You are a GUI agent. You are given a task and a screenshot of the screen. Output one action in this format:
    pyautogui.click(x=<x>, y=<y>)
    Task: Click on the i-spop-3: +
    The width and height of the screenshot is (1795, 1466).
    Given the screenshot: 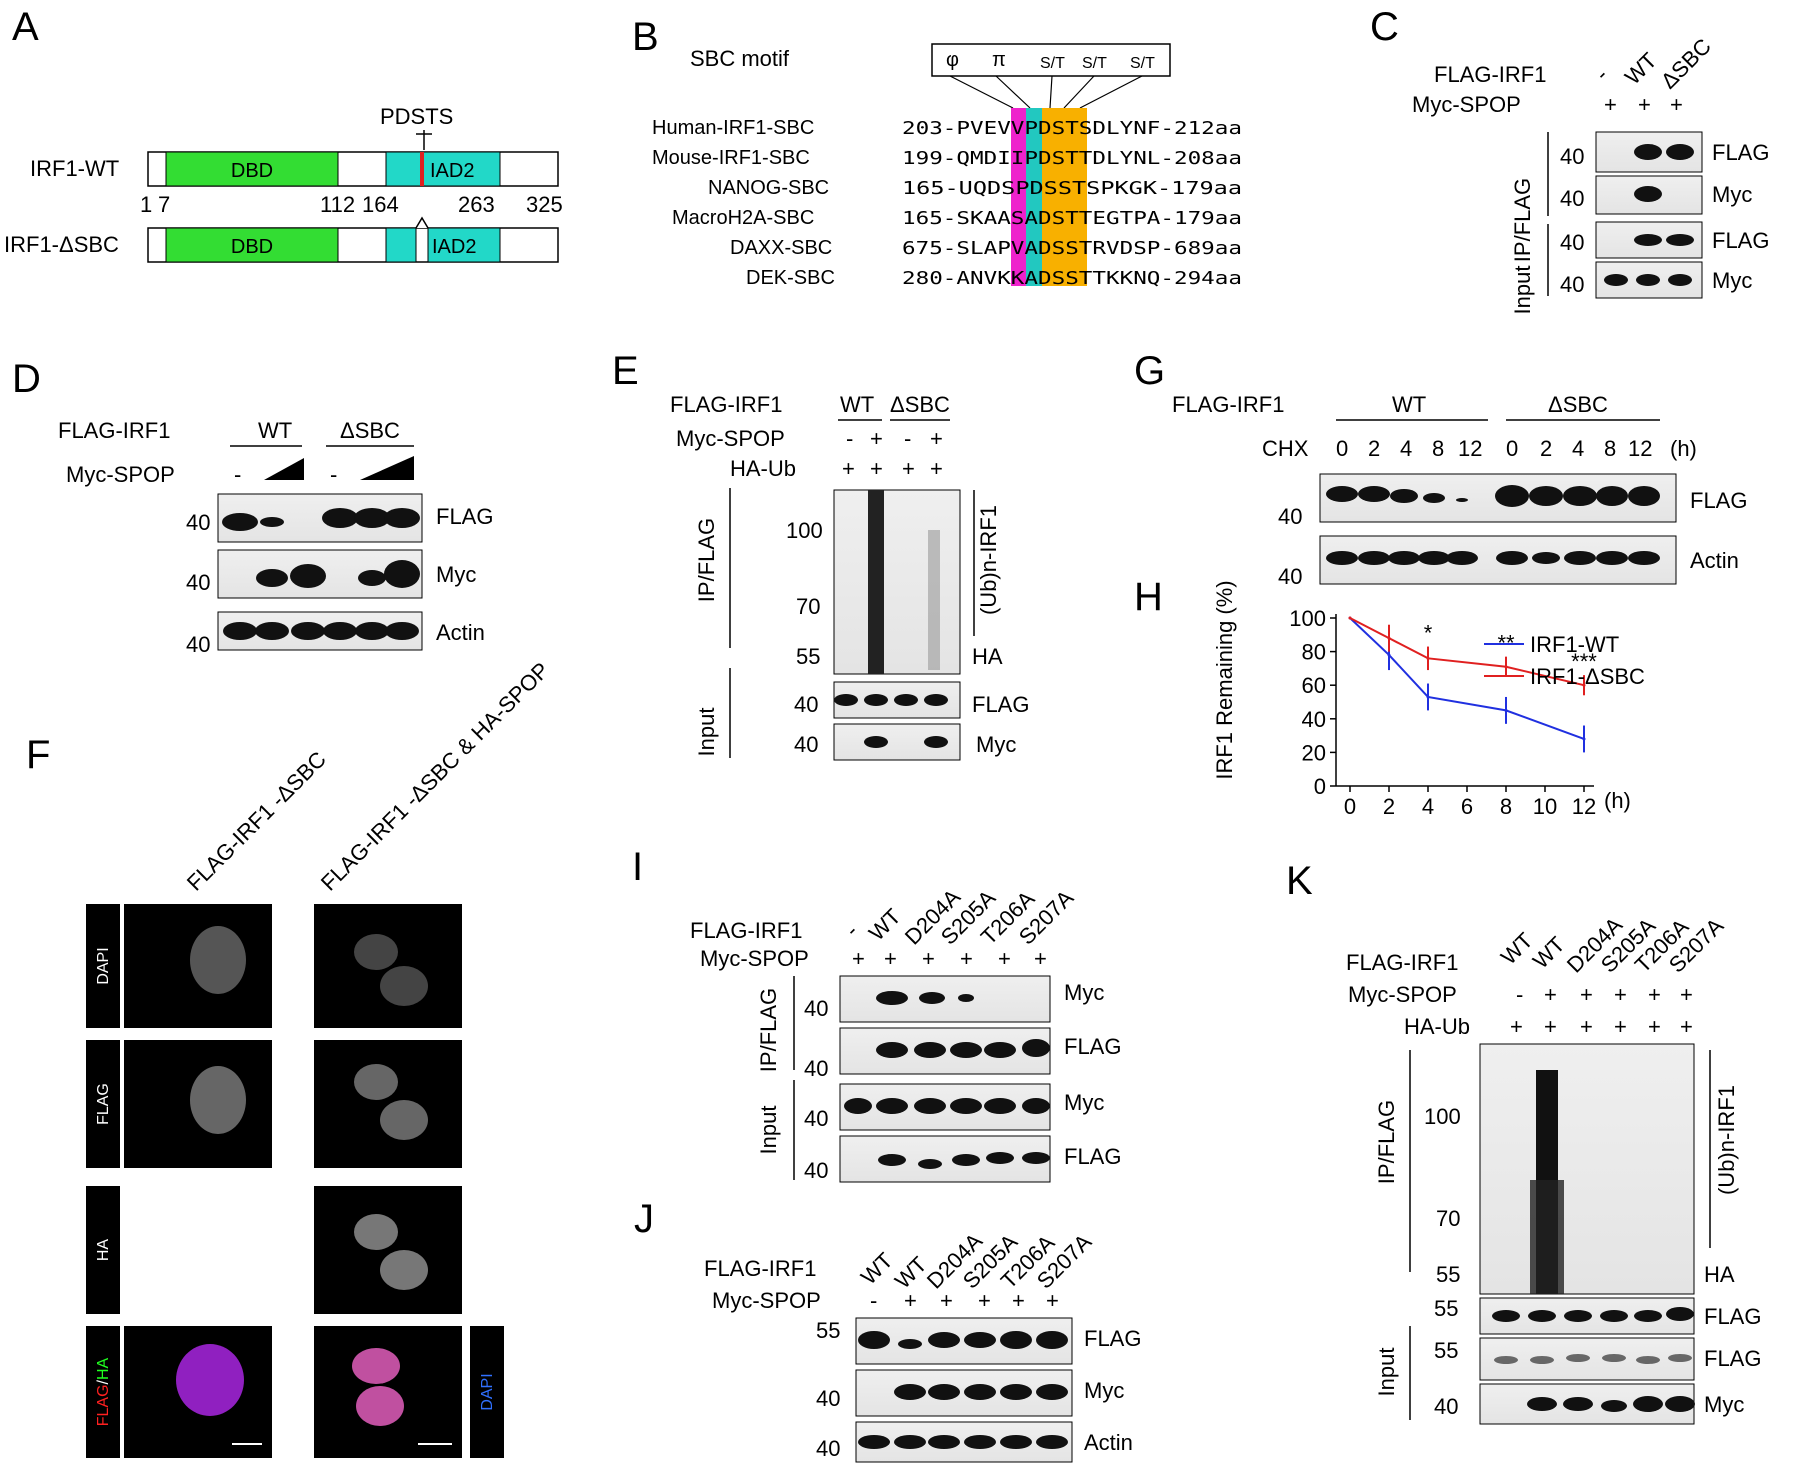 What is the action you would take?
    pyautogui.click(x=966, y=958)
    